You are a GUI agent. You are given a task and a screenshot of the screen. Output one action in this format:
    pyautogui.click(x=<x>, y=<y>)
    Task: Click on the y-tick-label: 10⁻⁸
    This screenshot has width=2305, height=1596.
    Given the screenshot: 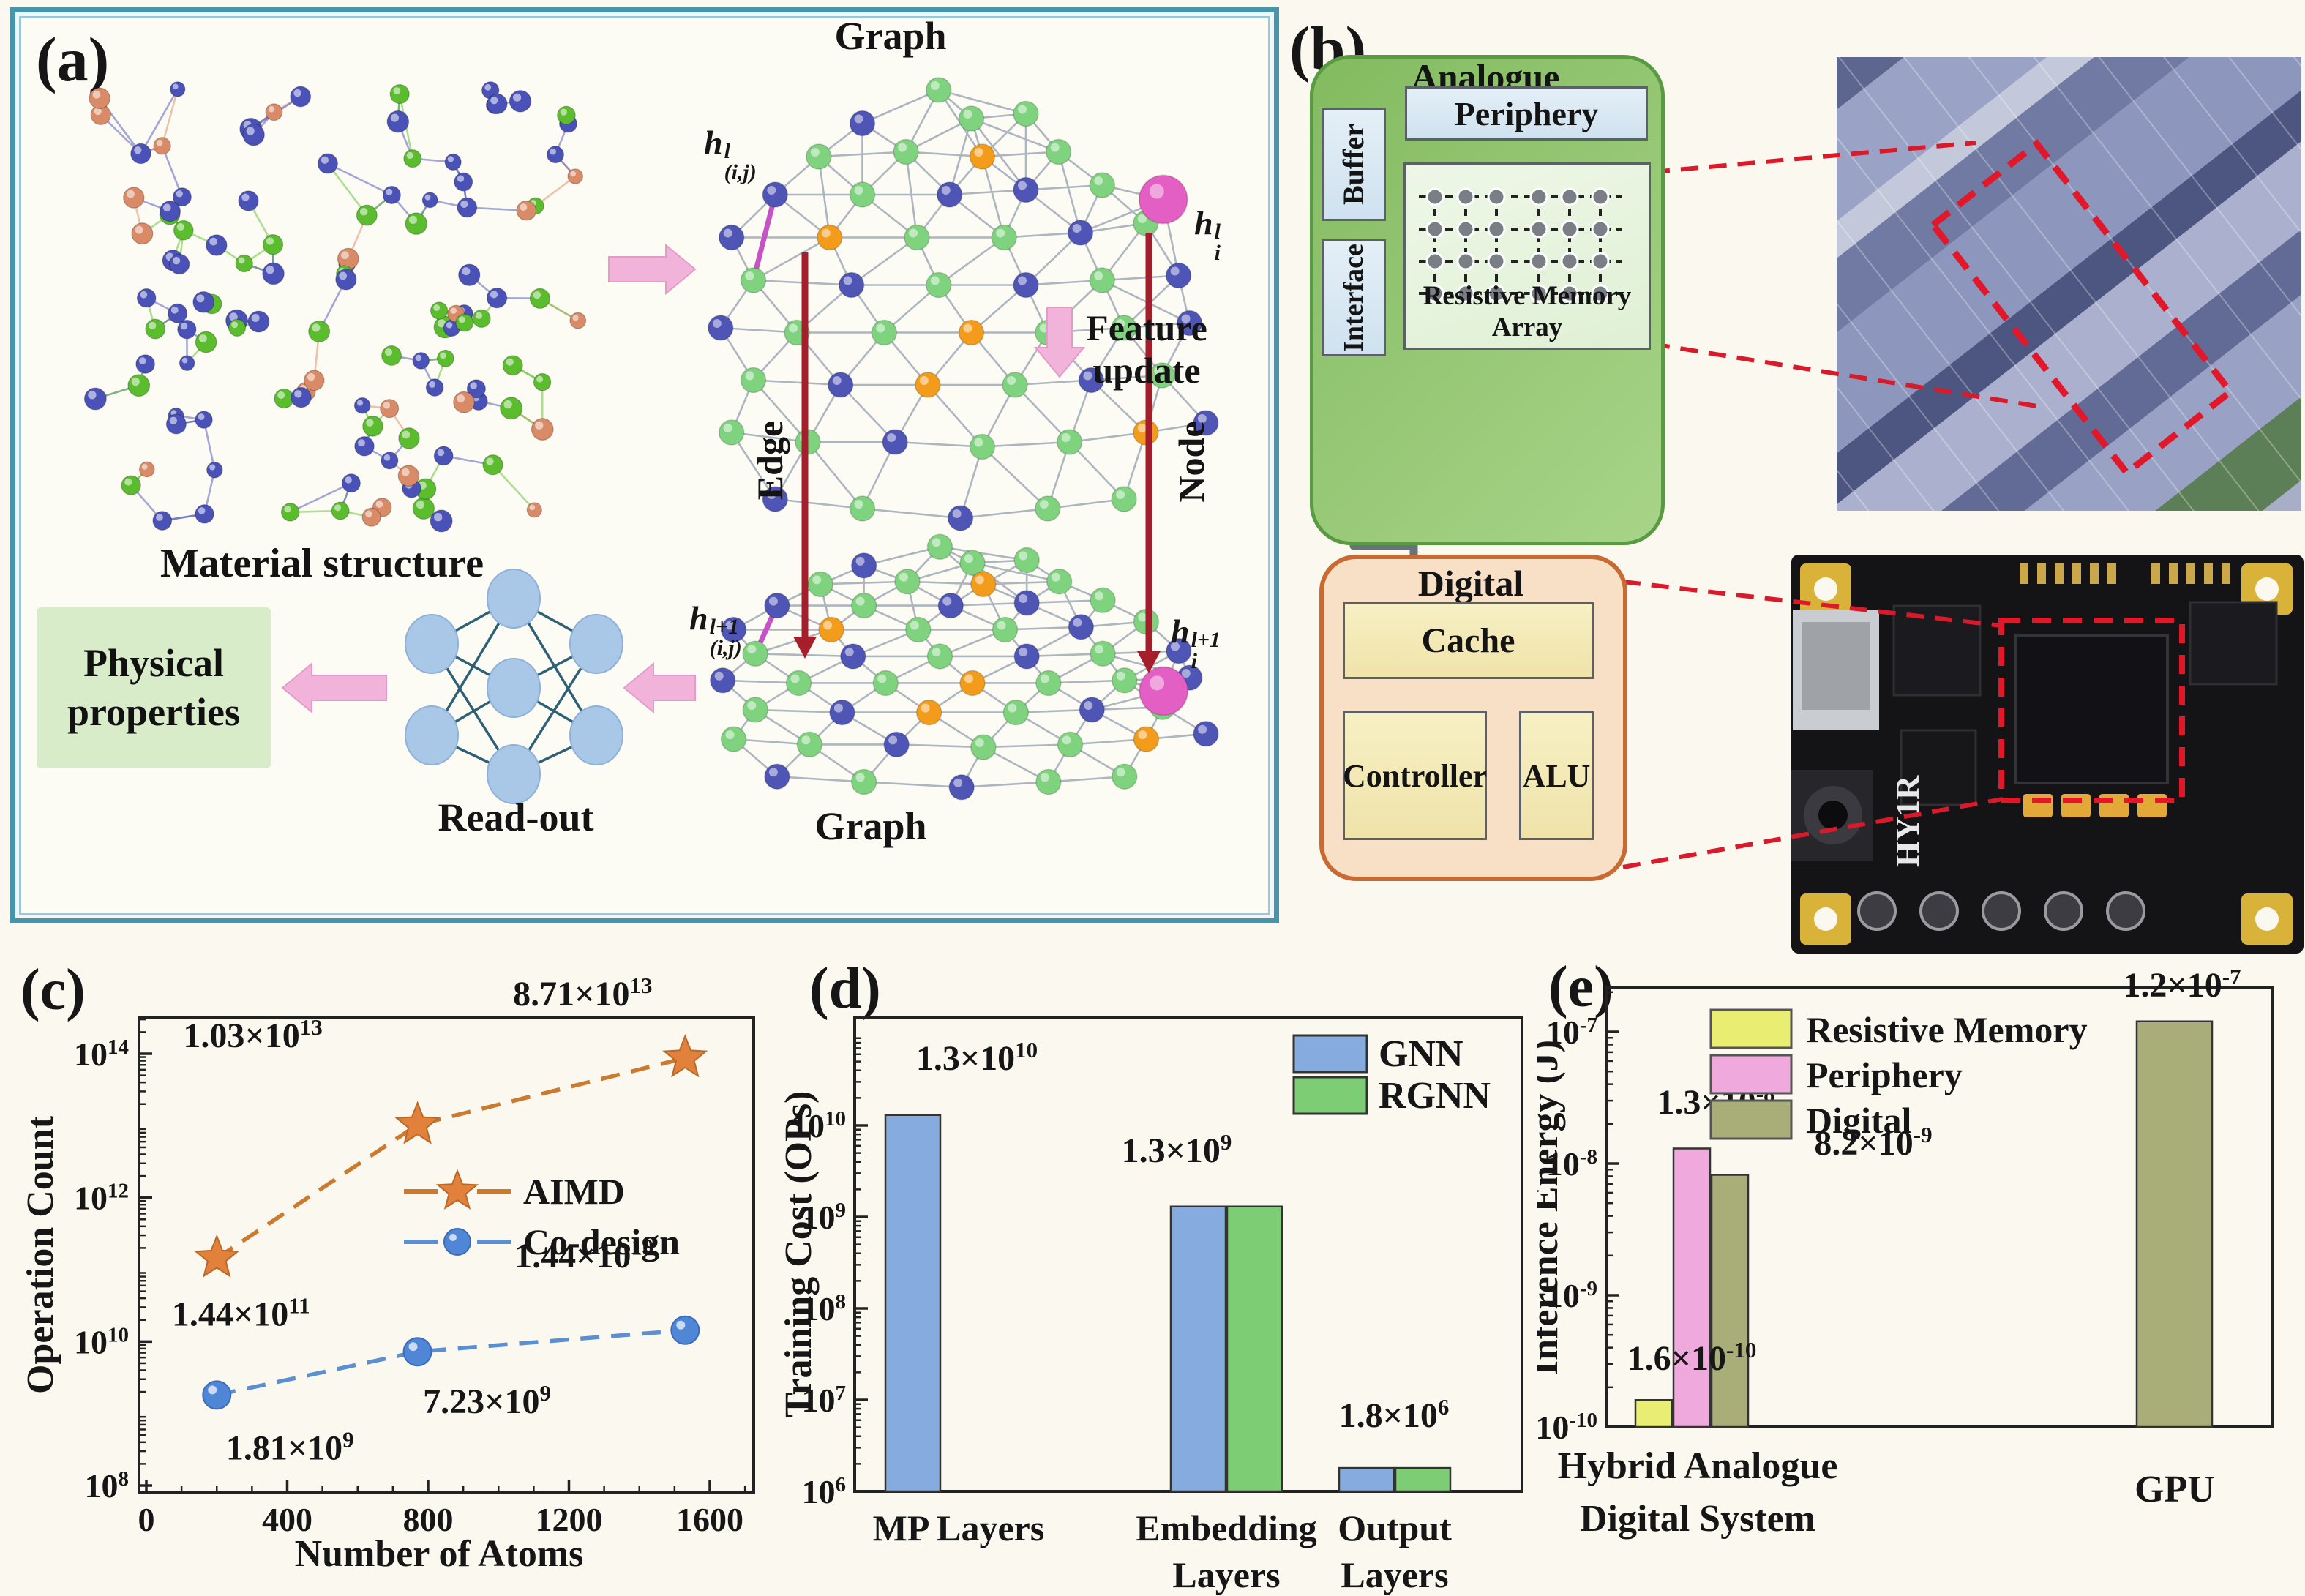 What is the action you would take?
    pyautogui.click(x=1571, y=1164)
    